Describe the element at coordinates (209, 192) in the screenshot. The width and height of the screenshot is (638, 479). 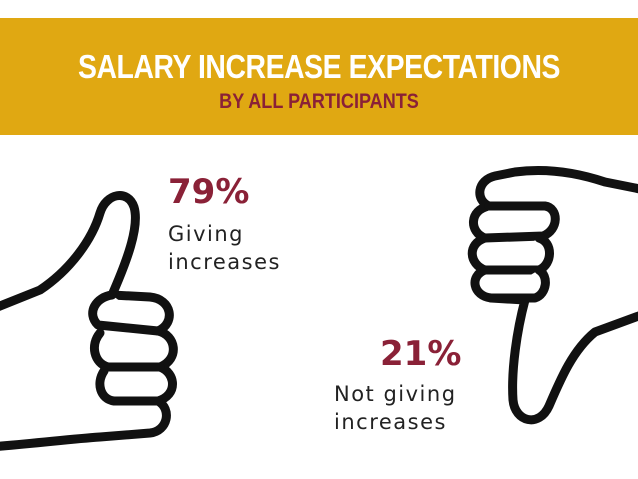
I see `stat-percent-giving: 79%` at that location.